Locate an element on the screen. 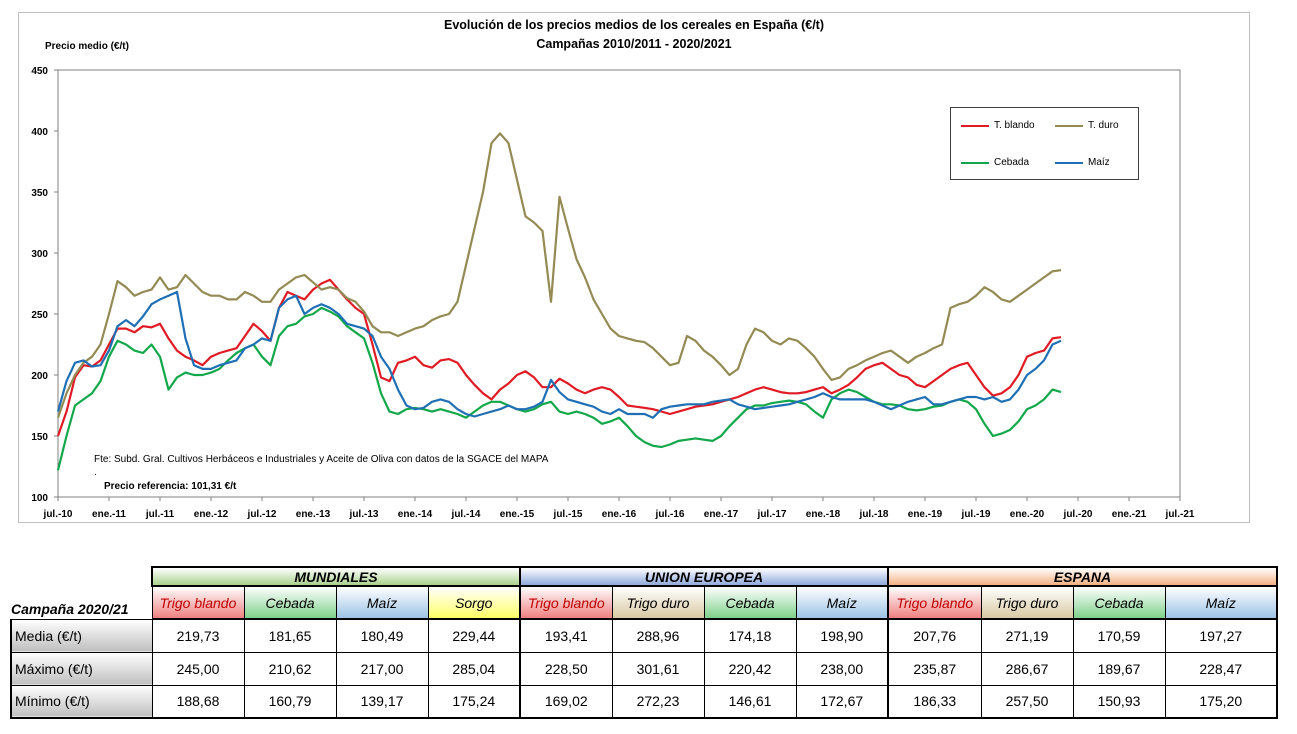  legend-item-cebada: Cebada is located at coordinates (995, 162).